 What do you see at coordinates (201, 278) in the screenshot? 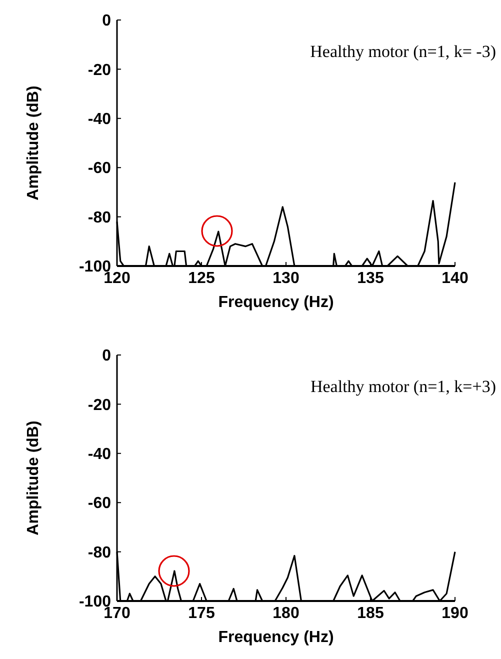
I see `x-tick-label: 125` at bounding box center [201, 278].